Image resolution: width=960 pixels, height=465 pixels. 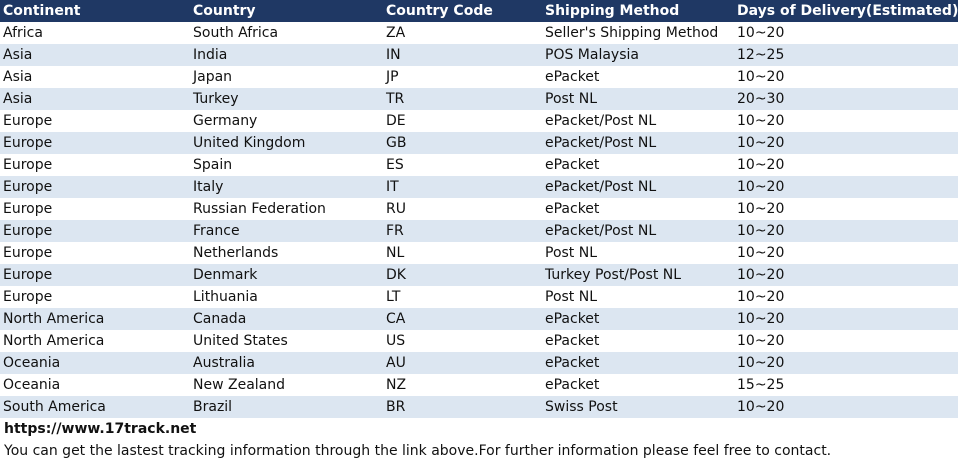 I want to click on cell: Country, so click(x=224, y=11).